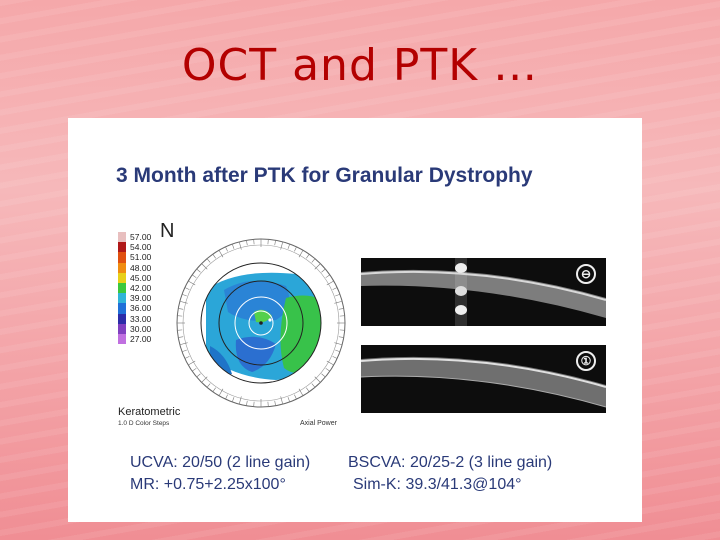 This screenshot has height=540, width=720. I want to click on scale-label: 36.00, so click(141, 308).